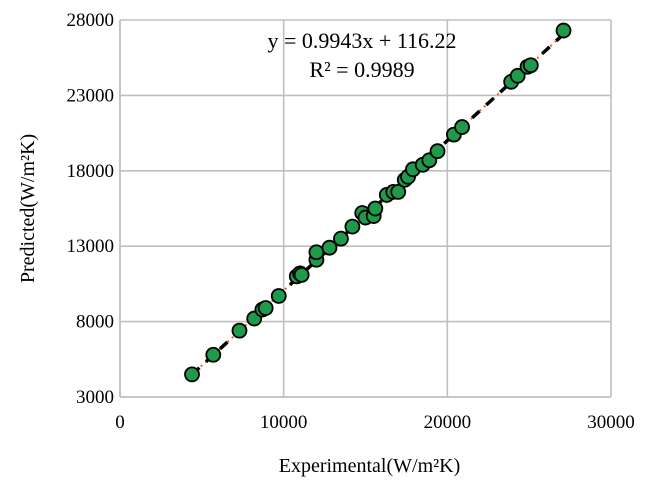 The height and width of the screenshot is (481, 649). What do you see at coordinates (611, 422) in the screenshot?
I see `x-tick-label: 30000` at bounding box center [611, 422].